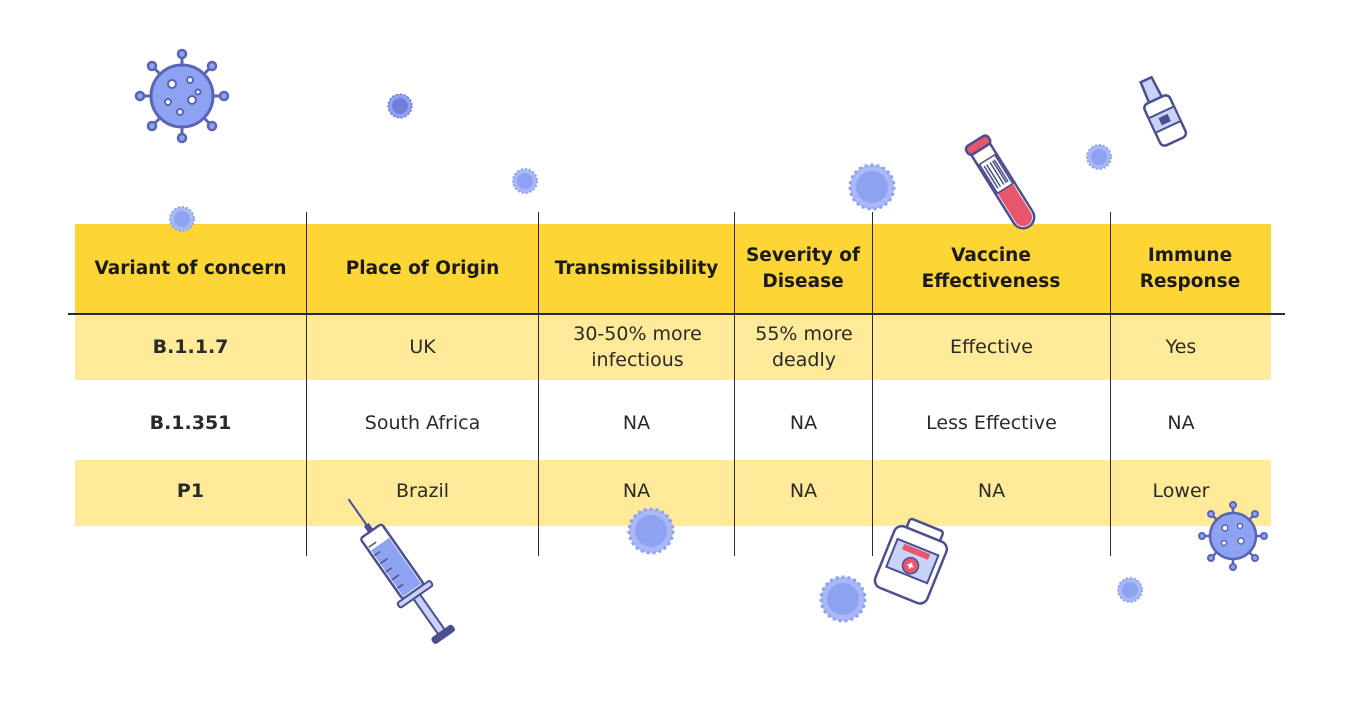 Image resolution: width=1353 pixels, height=714 pixels. I want to click on cell-vaccine-effectiveness: NA, so click(991, 491).